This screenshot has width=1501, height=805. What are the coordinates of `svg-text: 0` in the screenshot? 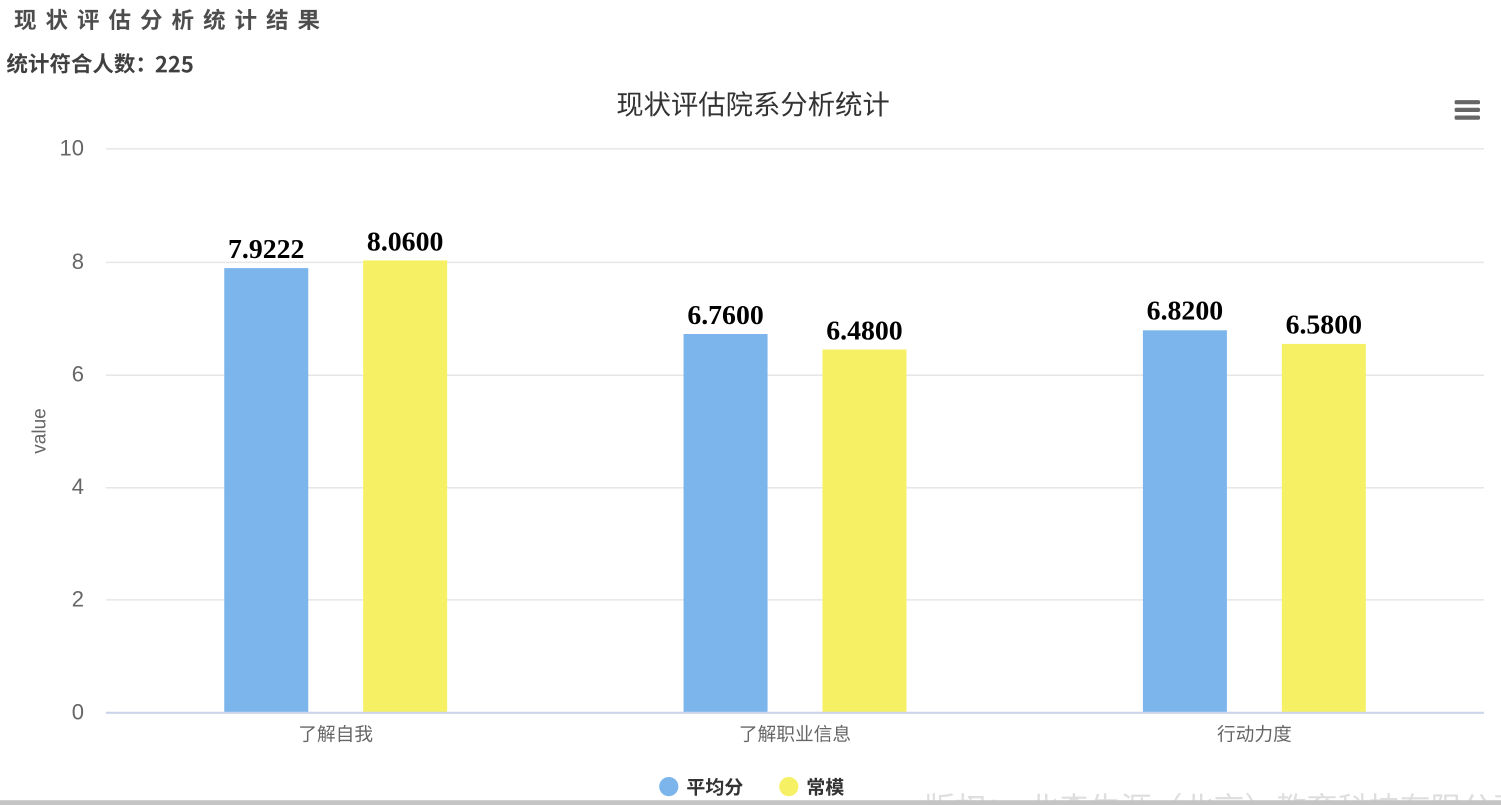 It's located at (78, 711).